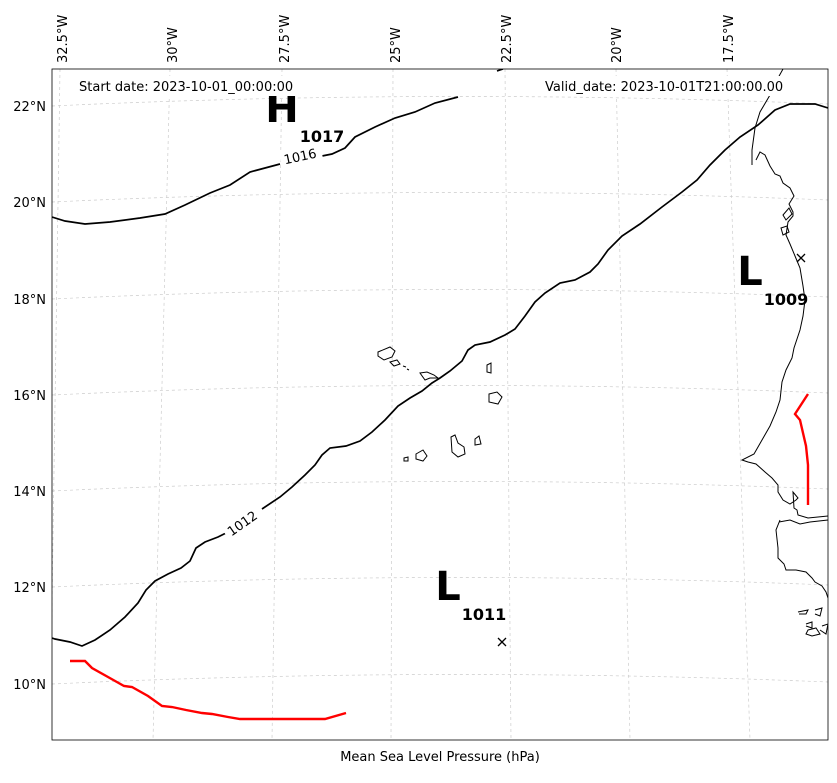 The width and height of the screenshot is (837, 783). I want to click on lat-label-12n: 12°N, so click(29, 588).